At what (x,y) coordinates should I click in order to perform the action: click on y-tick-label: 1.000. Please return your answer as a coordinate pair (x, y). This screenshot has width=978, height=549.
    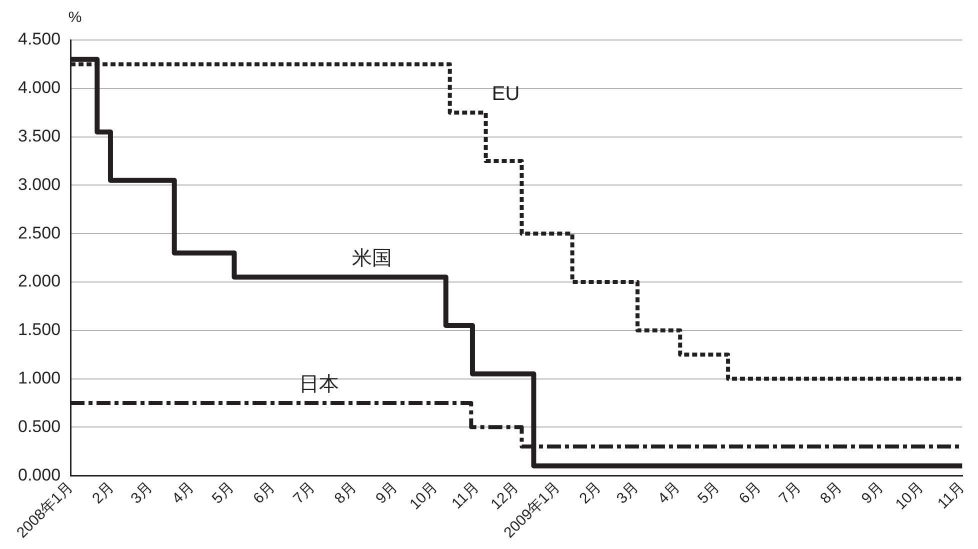
    Looking at the image, I should click on (39, 378).